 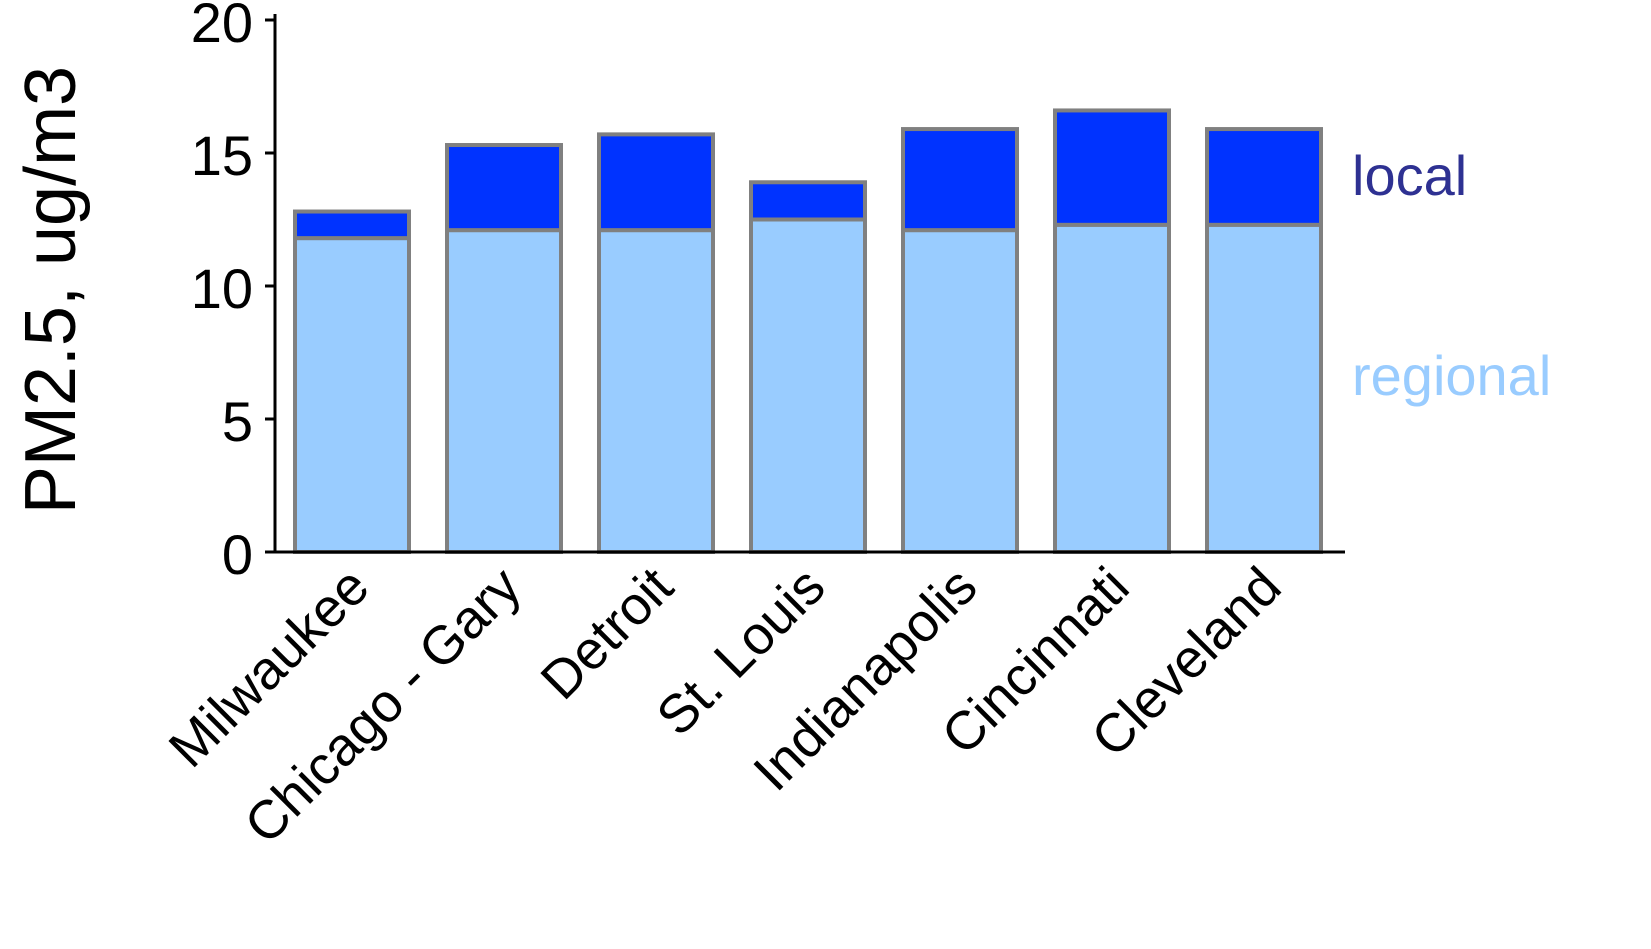 What do you see at coordinates (1451, 275) in the screenshot?
I see `legend: regional local` at bounding box center [1451, 275].